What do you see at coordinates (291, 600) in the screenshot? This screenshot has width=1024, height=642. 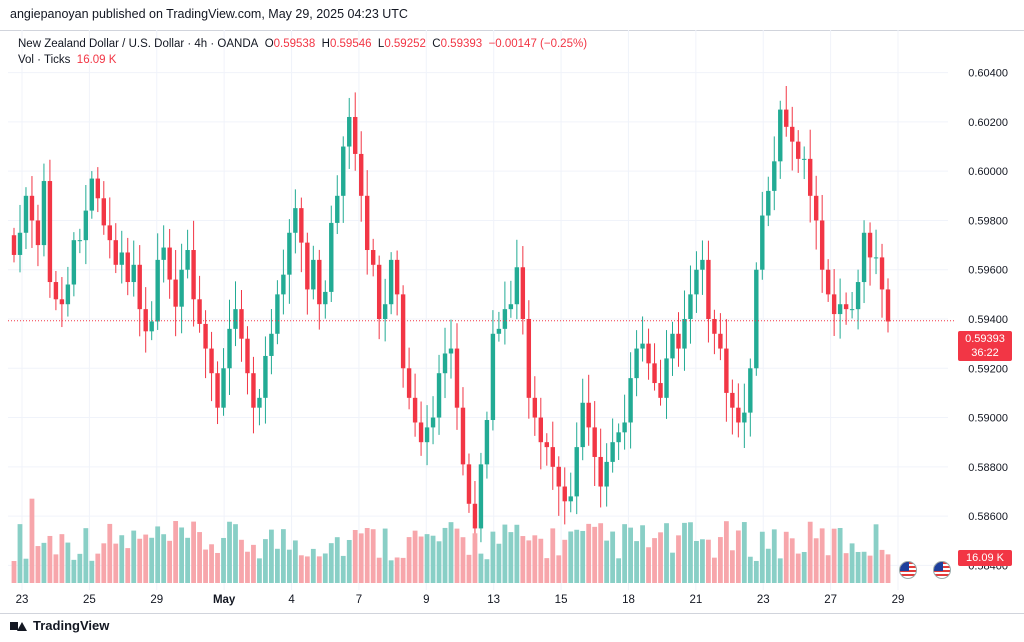 I see `x-tick-label: 4` at bounding box center [291, 600].